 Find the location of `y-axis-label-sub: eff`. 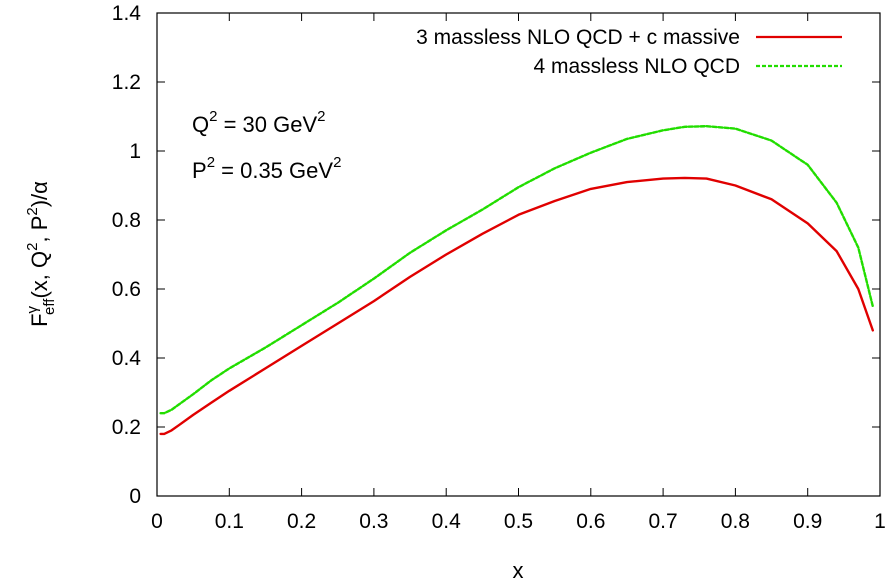

y-axis-label-sub: eff is located at coordinates (49, 306).